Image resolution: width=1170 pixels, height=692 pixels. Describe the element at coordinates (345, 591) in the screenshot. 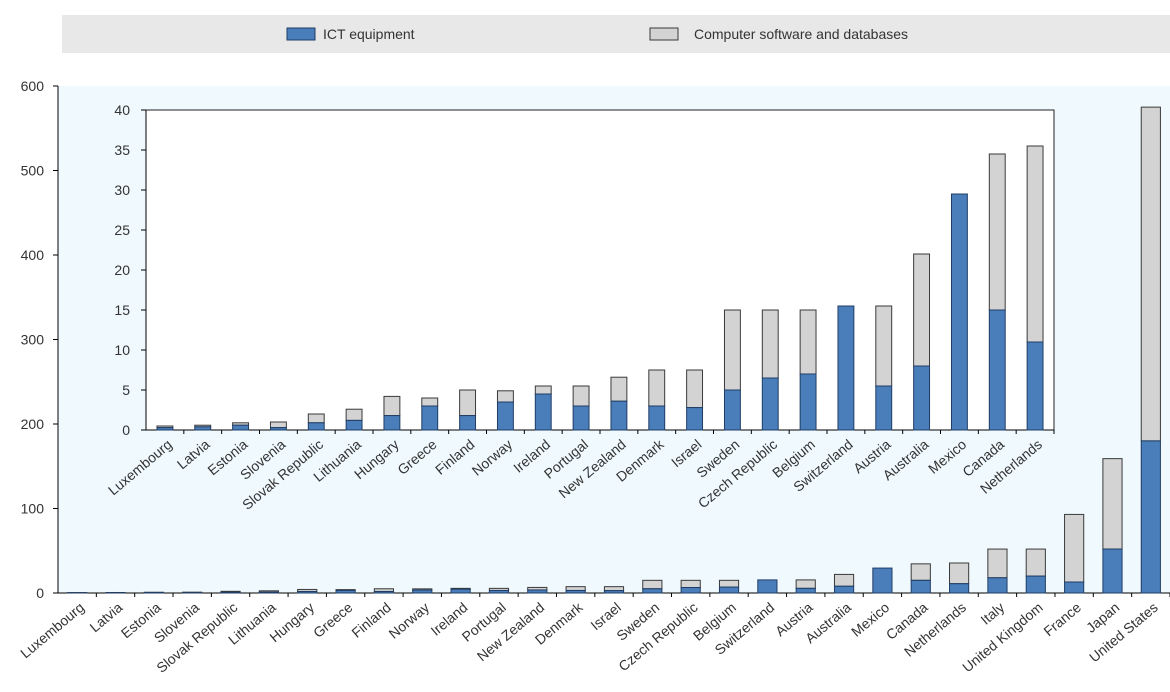

I see `main-bar-ict-greece` at that location.